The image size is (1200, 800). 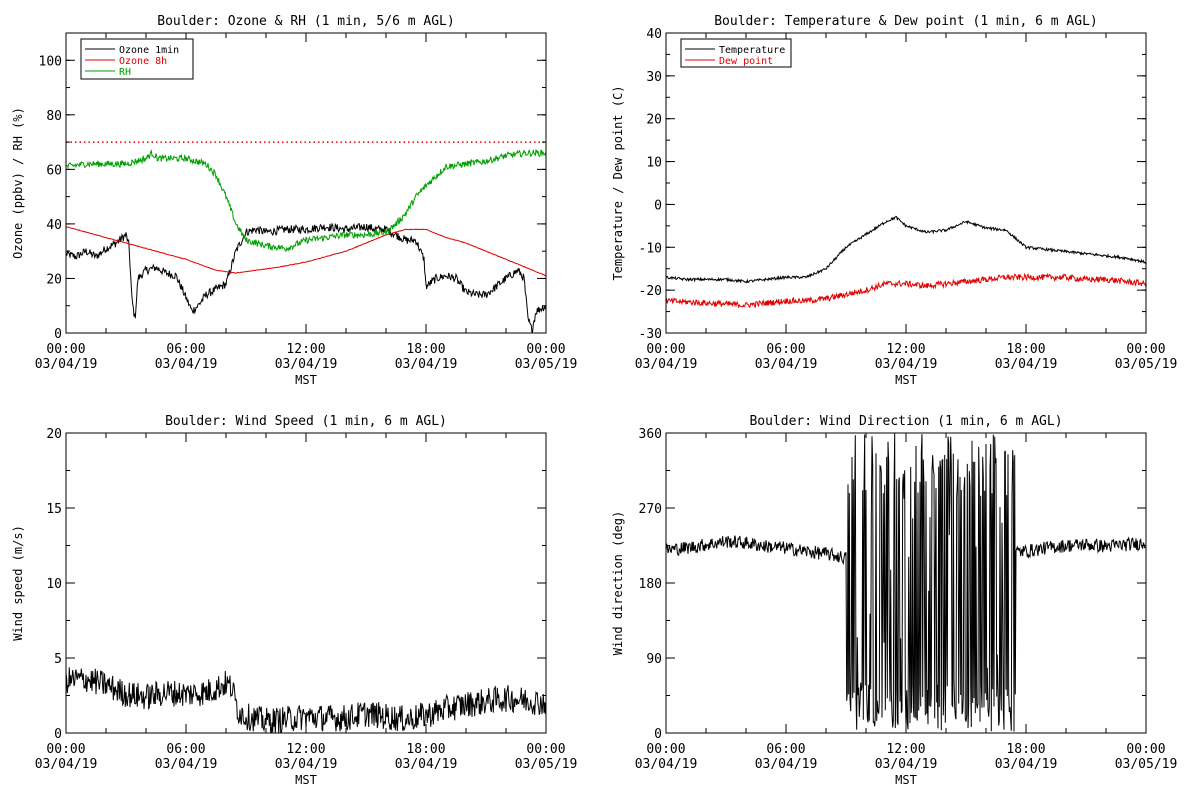 What do you see at coordinates (752, 50) in the screenshot?
I see `legend-label: Temperature` at bounding box center [752, 50].